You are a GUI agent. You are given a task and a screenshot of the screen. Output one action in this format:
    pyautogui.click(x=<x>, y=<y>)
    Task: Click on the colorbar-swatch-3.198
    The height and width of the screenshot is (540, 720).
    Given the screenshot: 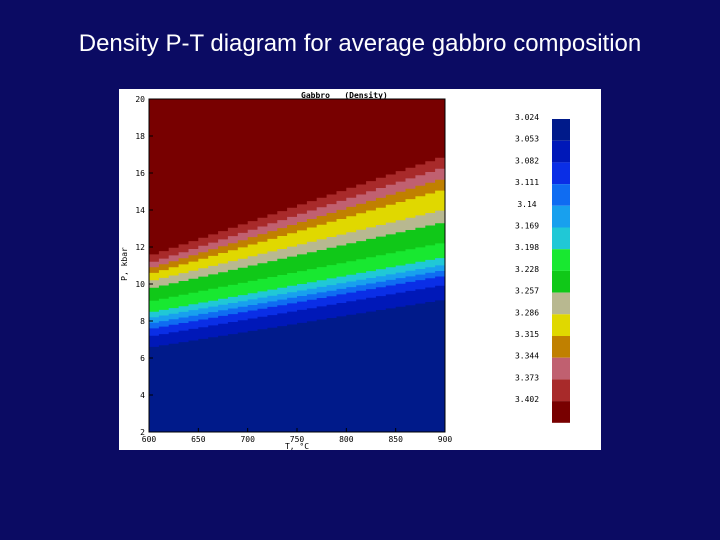 What is the action you would take?
    pyautogui.click(x=561, y=260)
    